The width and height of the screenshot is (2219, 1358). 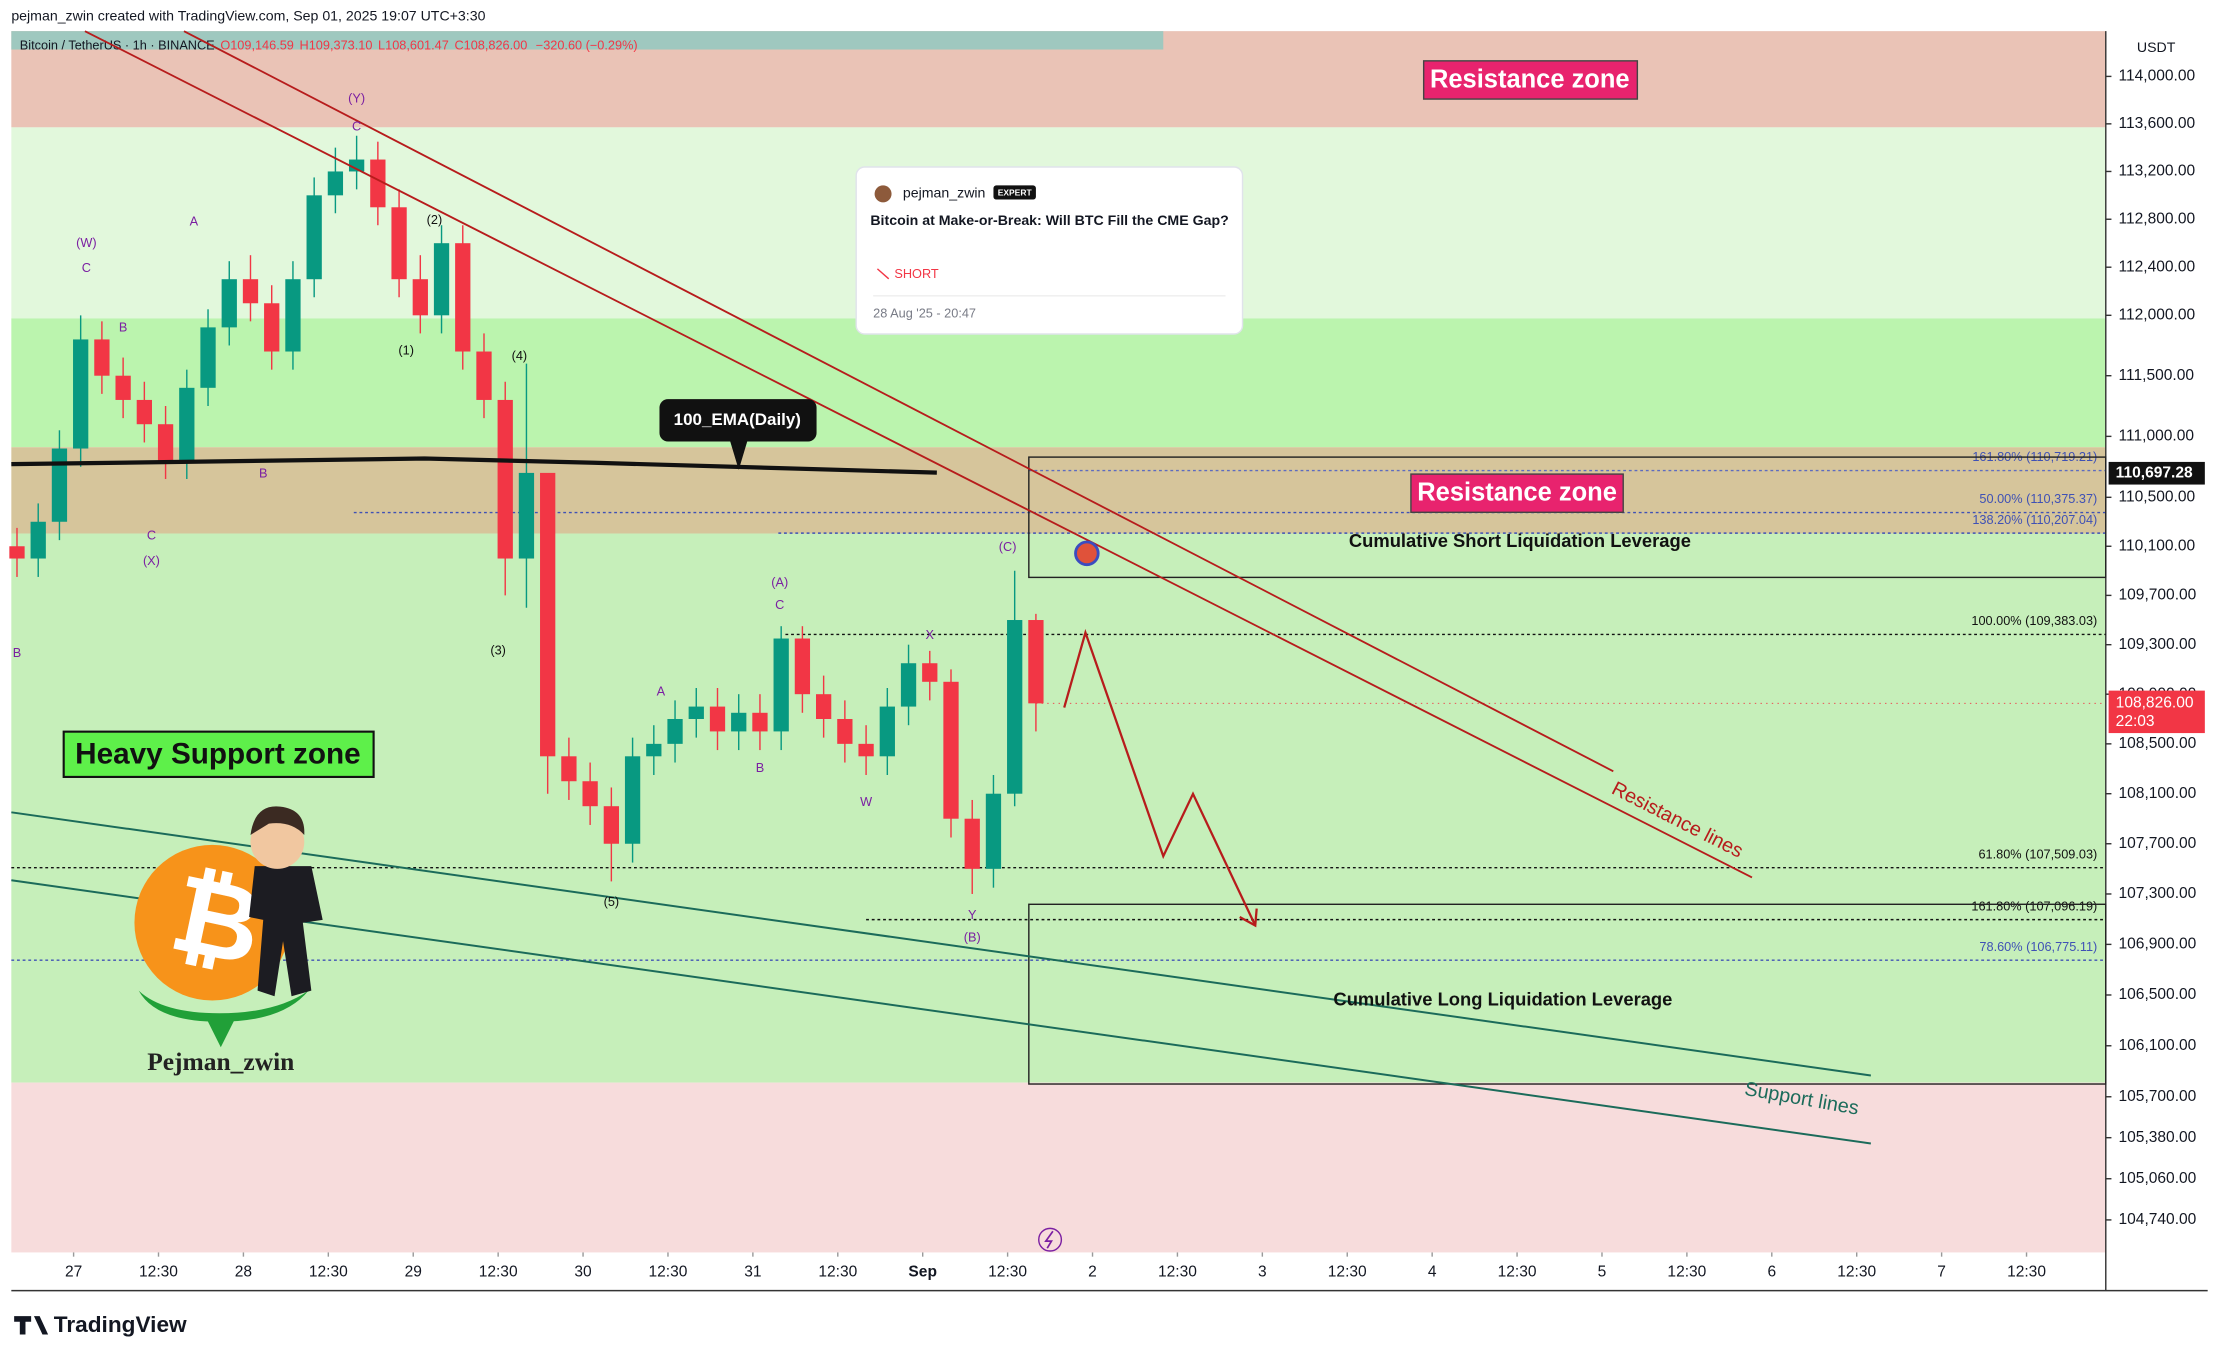 I want to click on short-arrow, so click(x=883, y=274).